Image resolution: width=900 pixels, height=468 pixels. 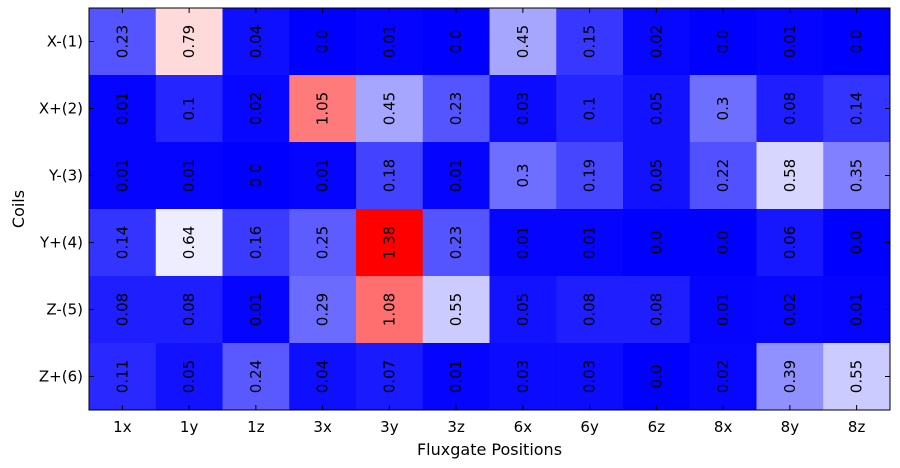 I want to click on heatmap-cell-value-label: 1.08, so click(x=389, y=309).